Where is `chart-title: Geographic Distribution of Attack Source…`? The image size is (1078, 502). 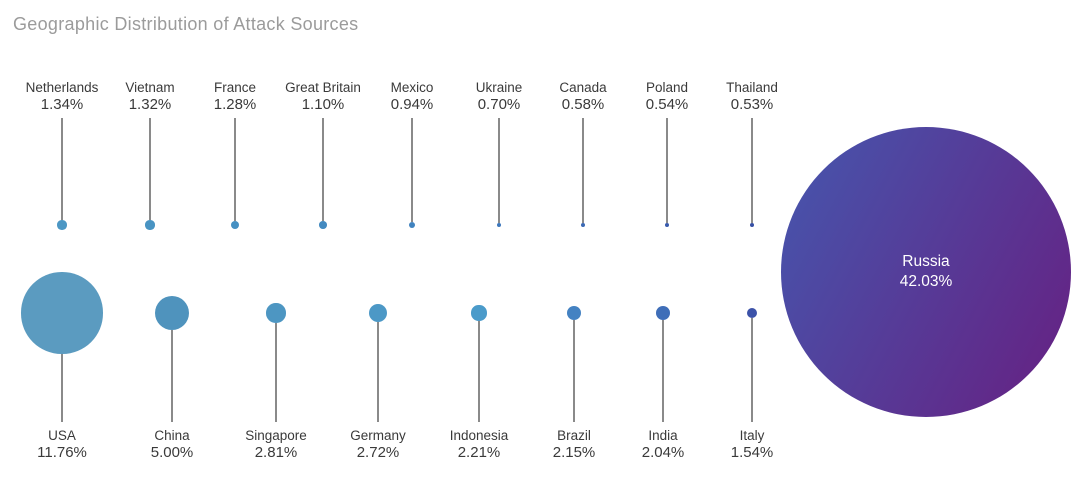
chart-title: Geographic Distribution of Attack Source… is located at coordinates (186, 24).